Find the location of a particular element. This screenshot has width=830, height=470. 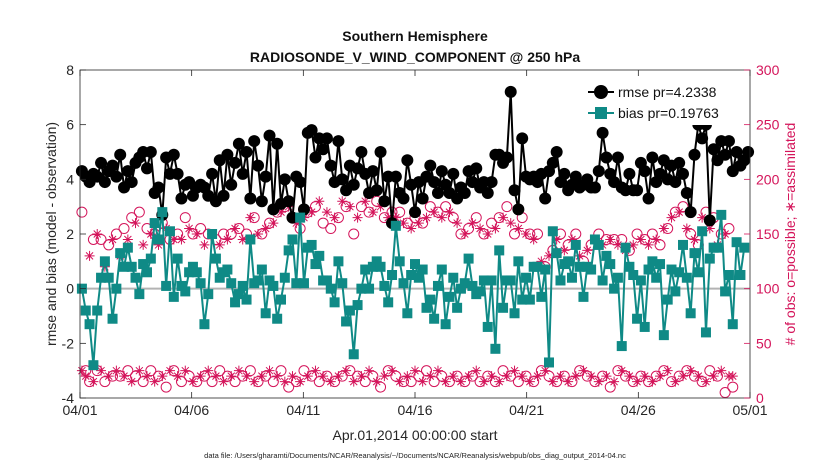

x-tick-label: 04/01 is located at coordinates (79, 410).